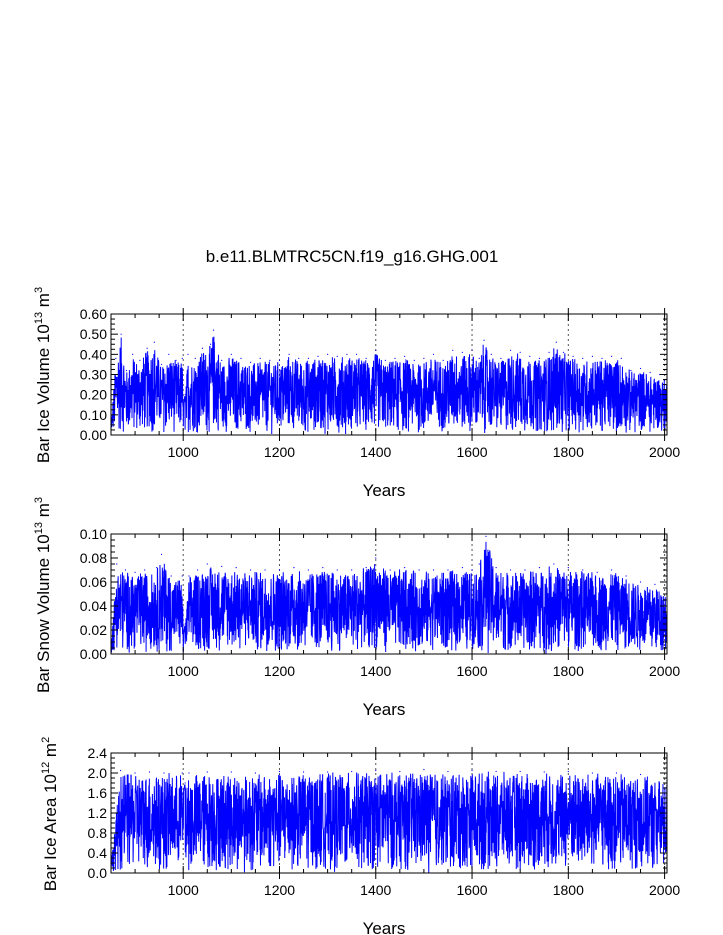 The image size is (723, 935). What do you see at coordinates (279, 671) in the screenshot?
I see `panel-2-xtick-label-1: 1200` at bounding box center [279, 671].